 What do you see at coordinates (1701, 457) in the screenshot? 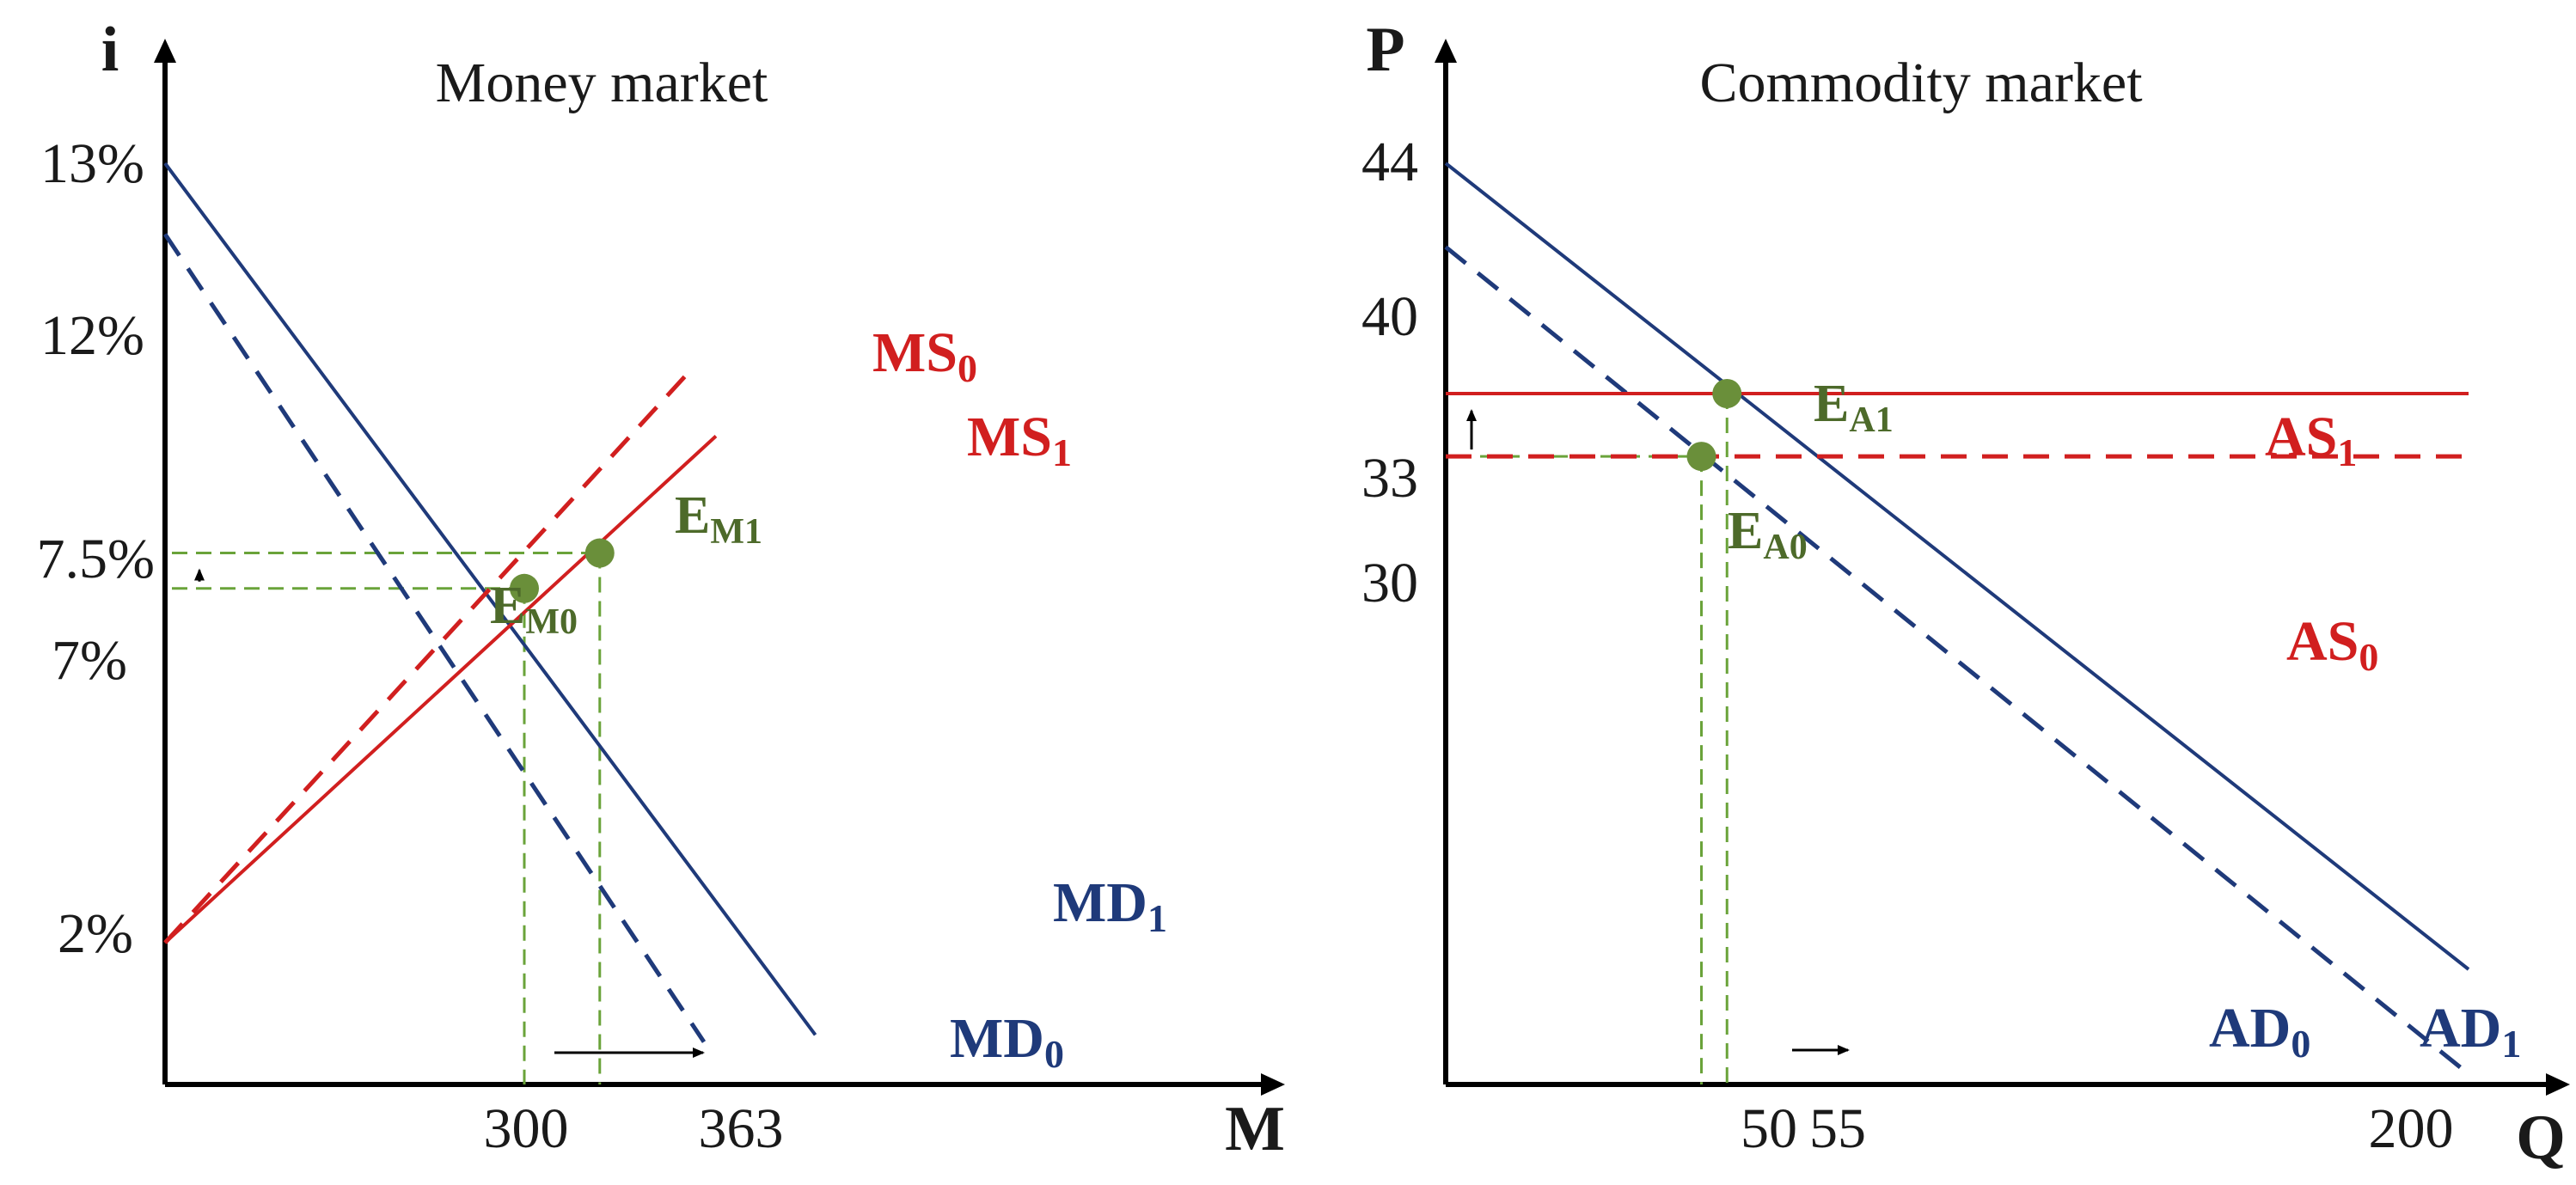
I see `equilibrium-EA0` at bounding box center [1701, 457].